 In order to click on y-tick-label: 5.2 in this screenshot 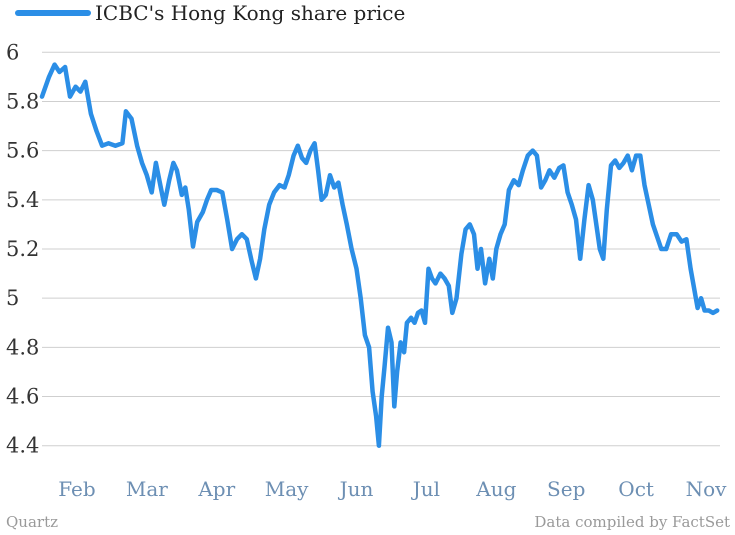, I will do `click(22, 249)`.